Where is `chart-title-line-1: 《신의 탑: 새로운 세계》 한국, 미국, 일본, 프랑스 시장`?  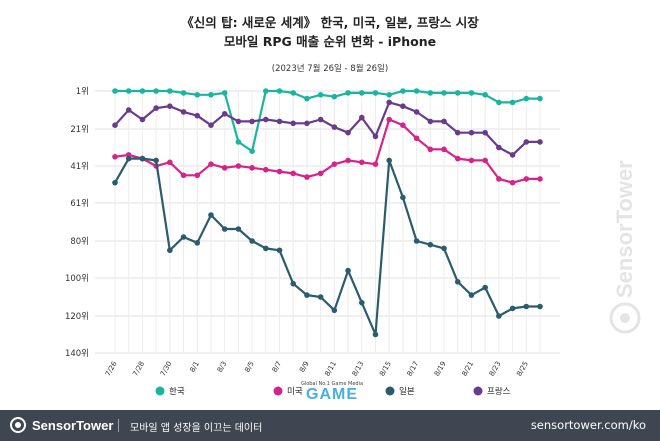 chart-title-line-1: 《신의 탑: 새로운 세계》 한국, 미국, 일본, 프랑스 시장 is located at coordinates (330, 22).